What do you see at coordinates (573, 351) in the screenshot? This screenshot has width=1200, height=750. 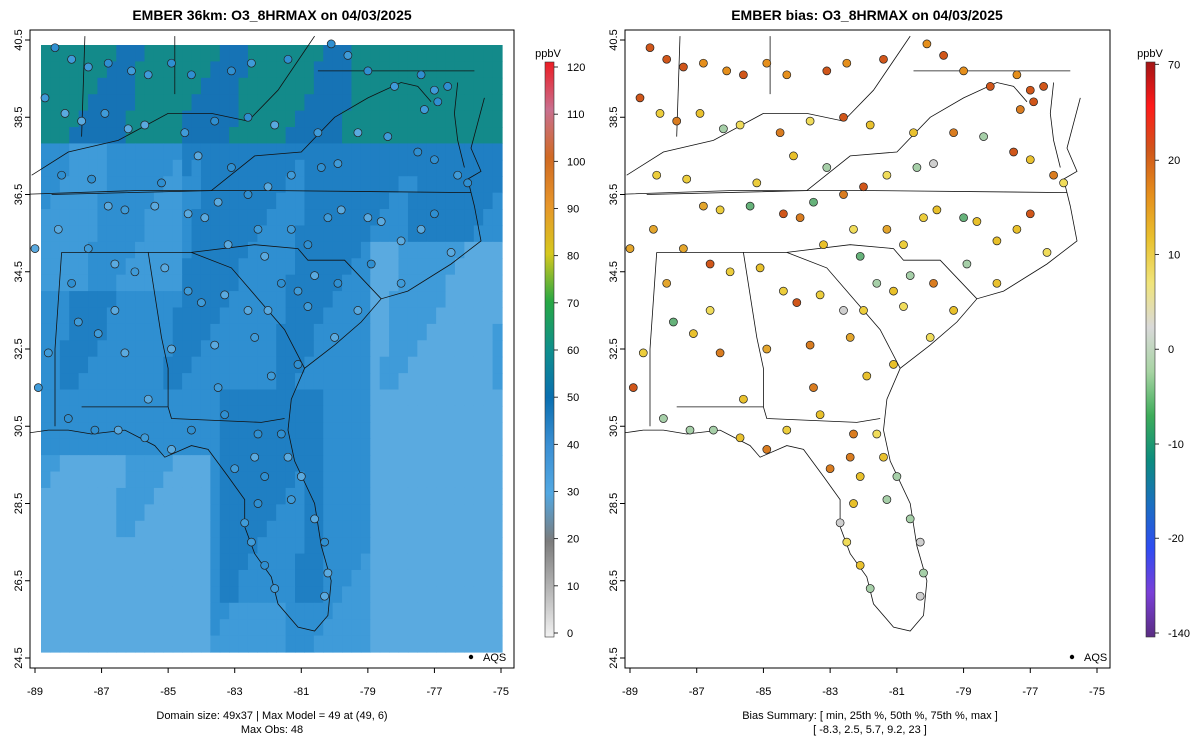 I see `colorbar-tick-label: 60` at bounding box center [573, 351].